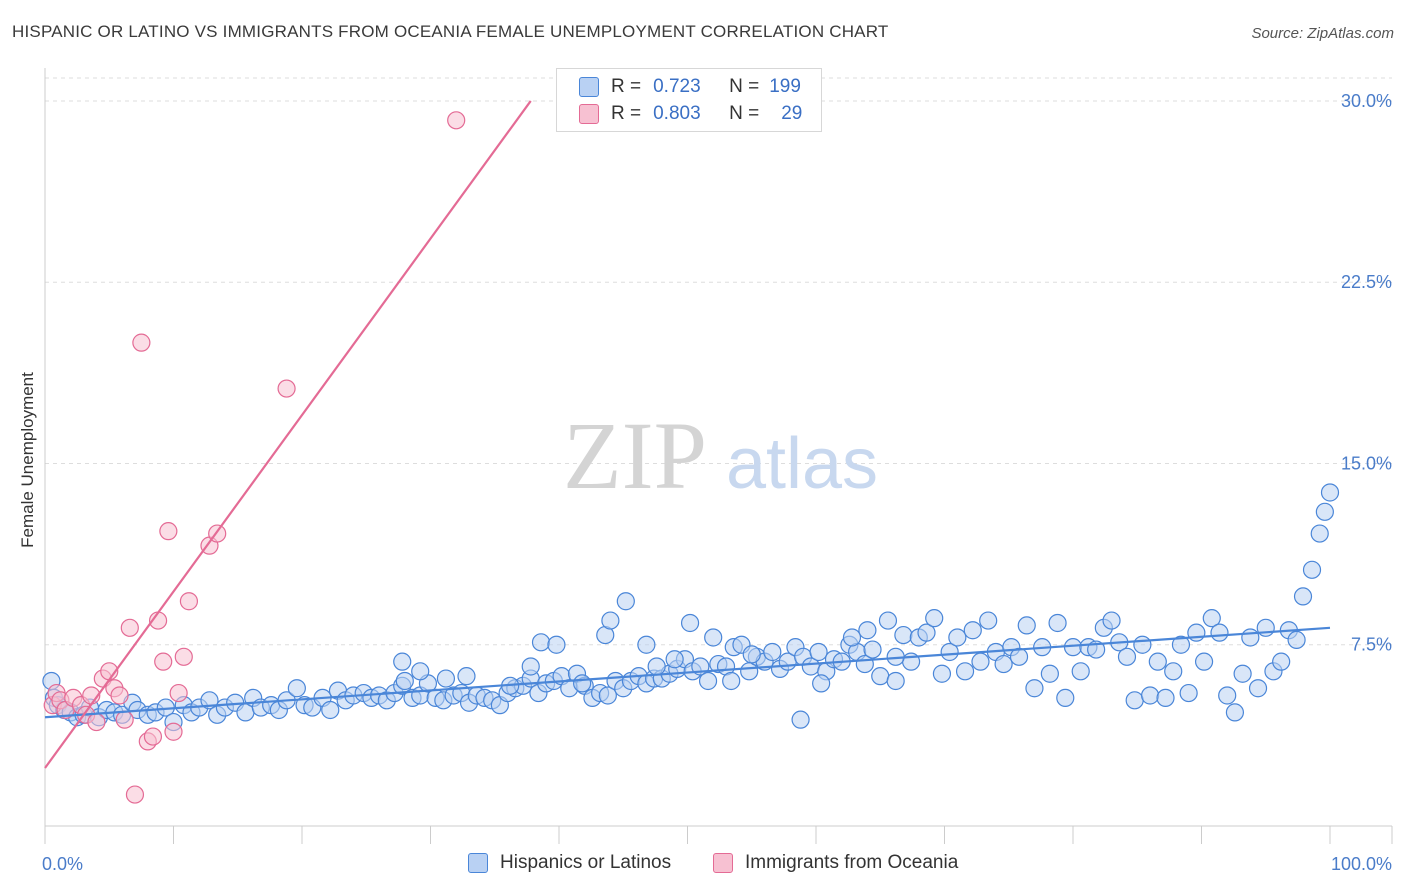 The width and height of the screenshot is (1406, 892). I want to click on n-value: 29, so click(792, 113).